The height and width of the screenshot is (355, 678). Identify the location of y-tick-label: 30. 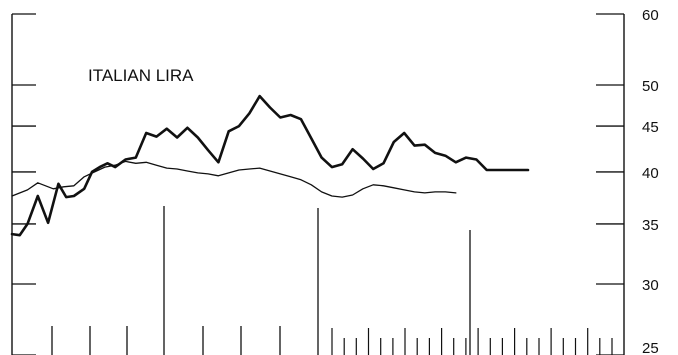
(650, 285).